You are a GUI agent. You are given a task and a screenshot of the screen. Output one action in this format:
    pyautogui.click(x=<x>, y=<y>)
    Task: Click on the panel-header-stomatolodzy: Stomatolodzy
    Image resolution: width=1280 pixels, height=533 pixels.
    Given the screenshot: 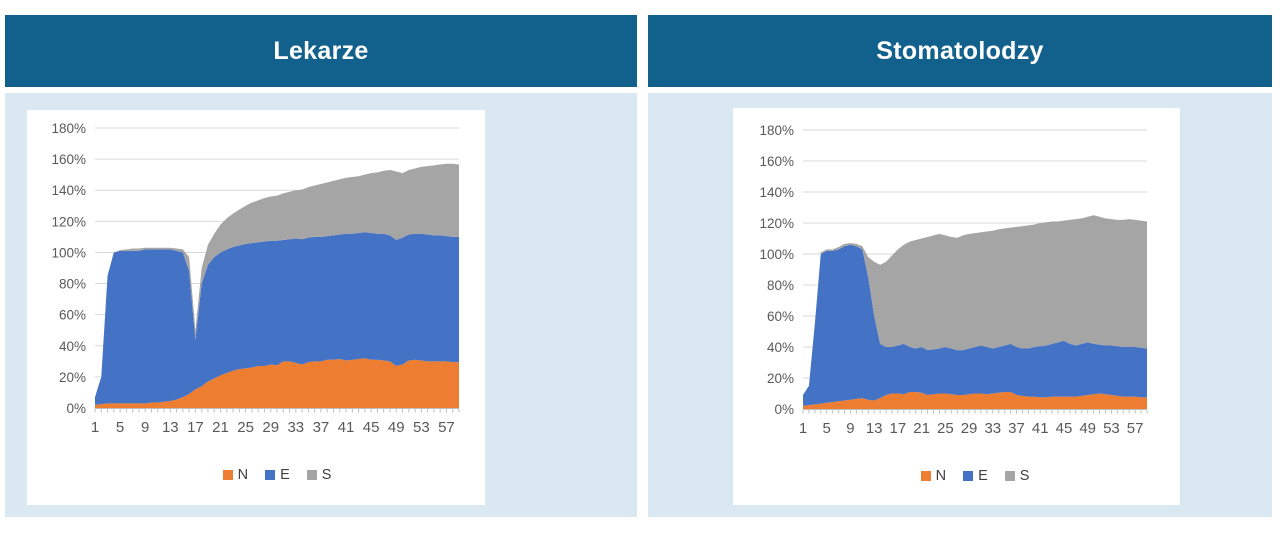 What is the action you would take?
    pyautogui.click(x=960, y=51)
    